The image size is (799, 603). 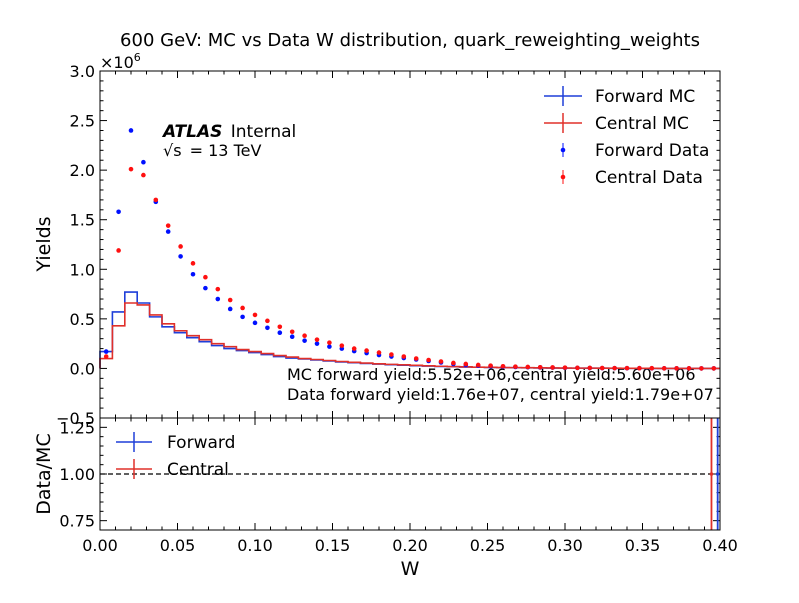 What do you see at coordinates (255, 545) in the screenshot?
I see `x-tick-label: 0.10` at bounding box center [255, 545].